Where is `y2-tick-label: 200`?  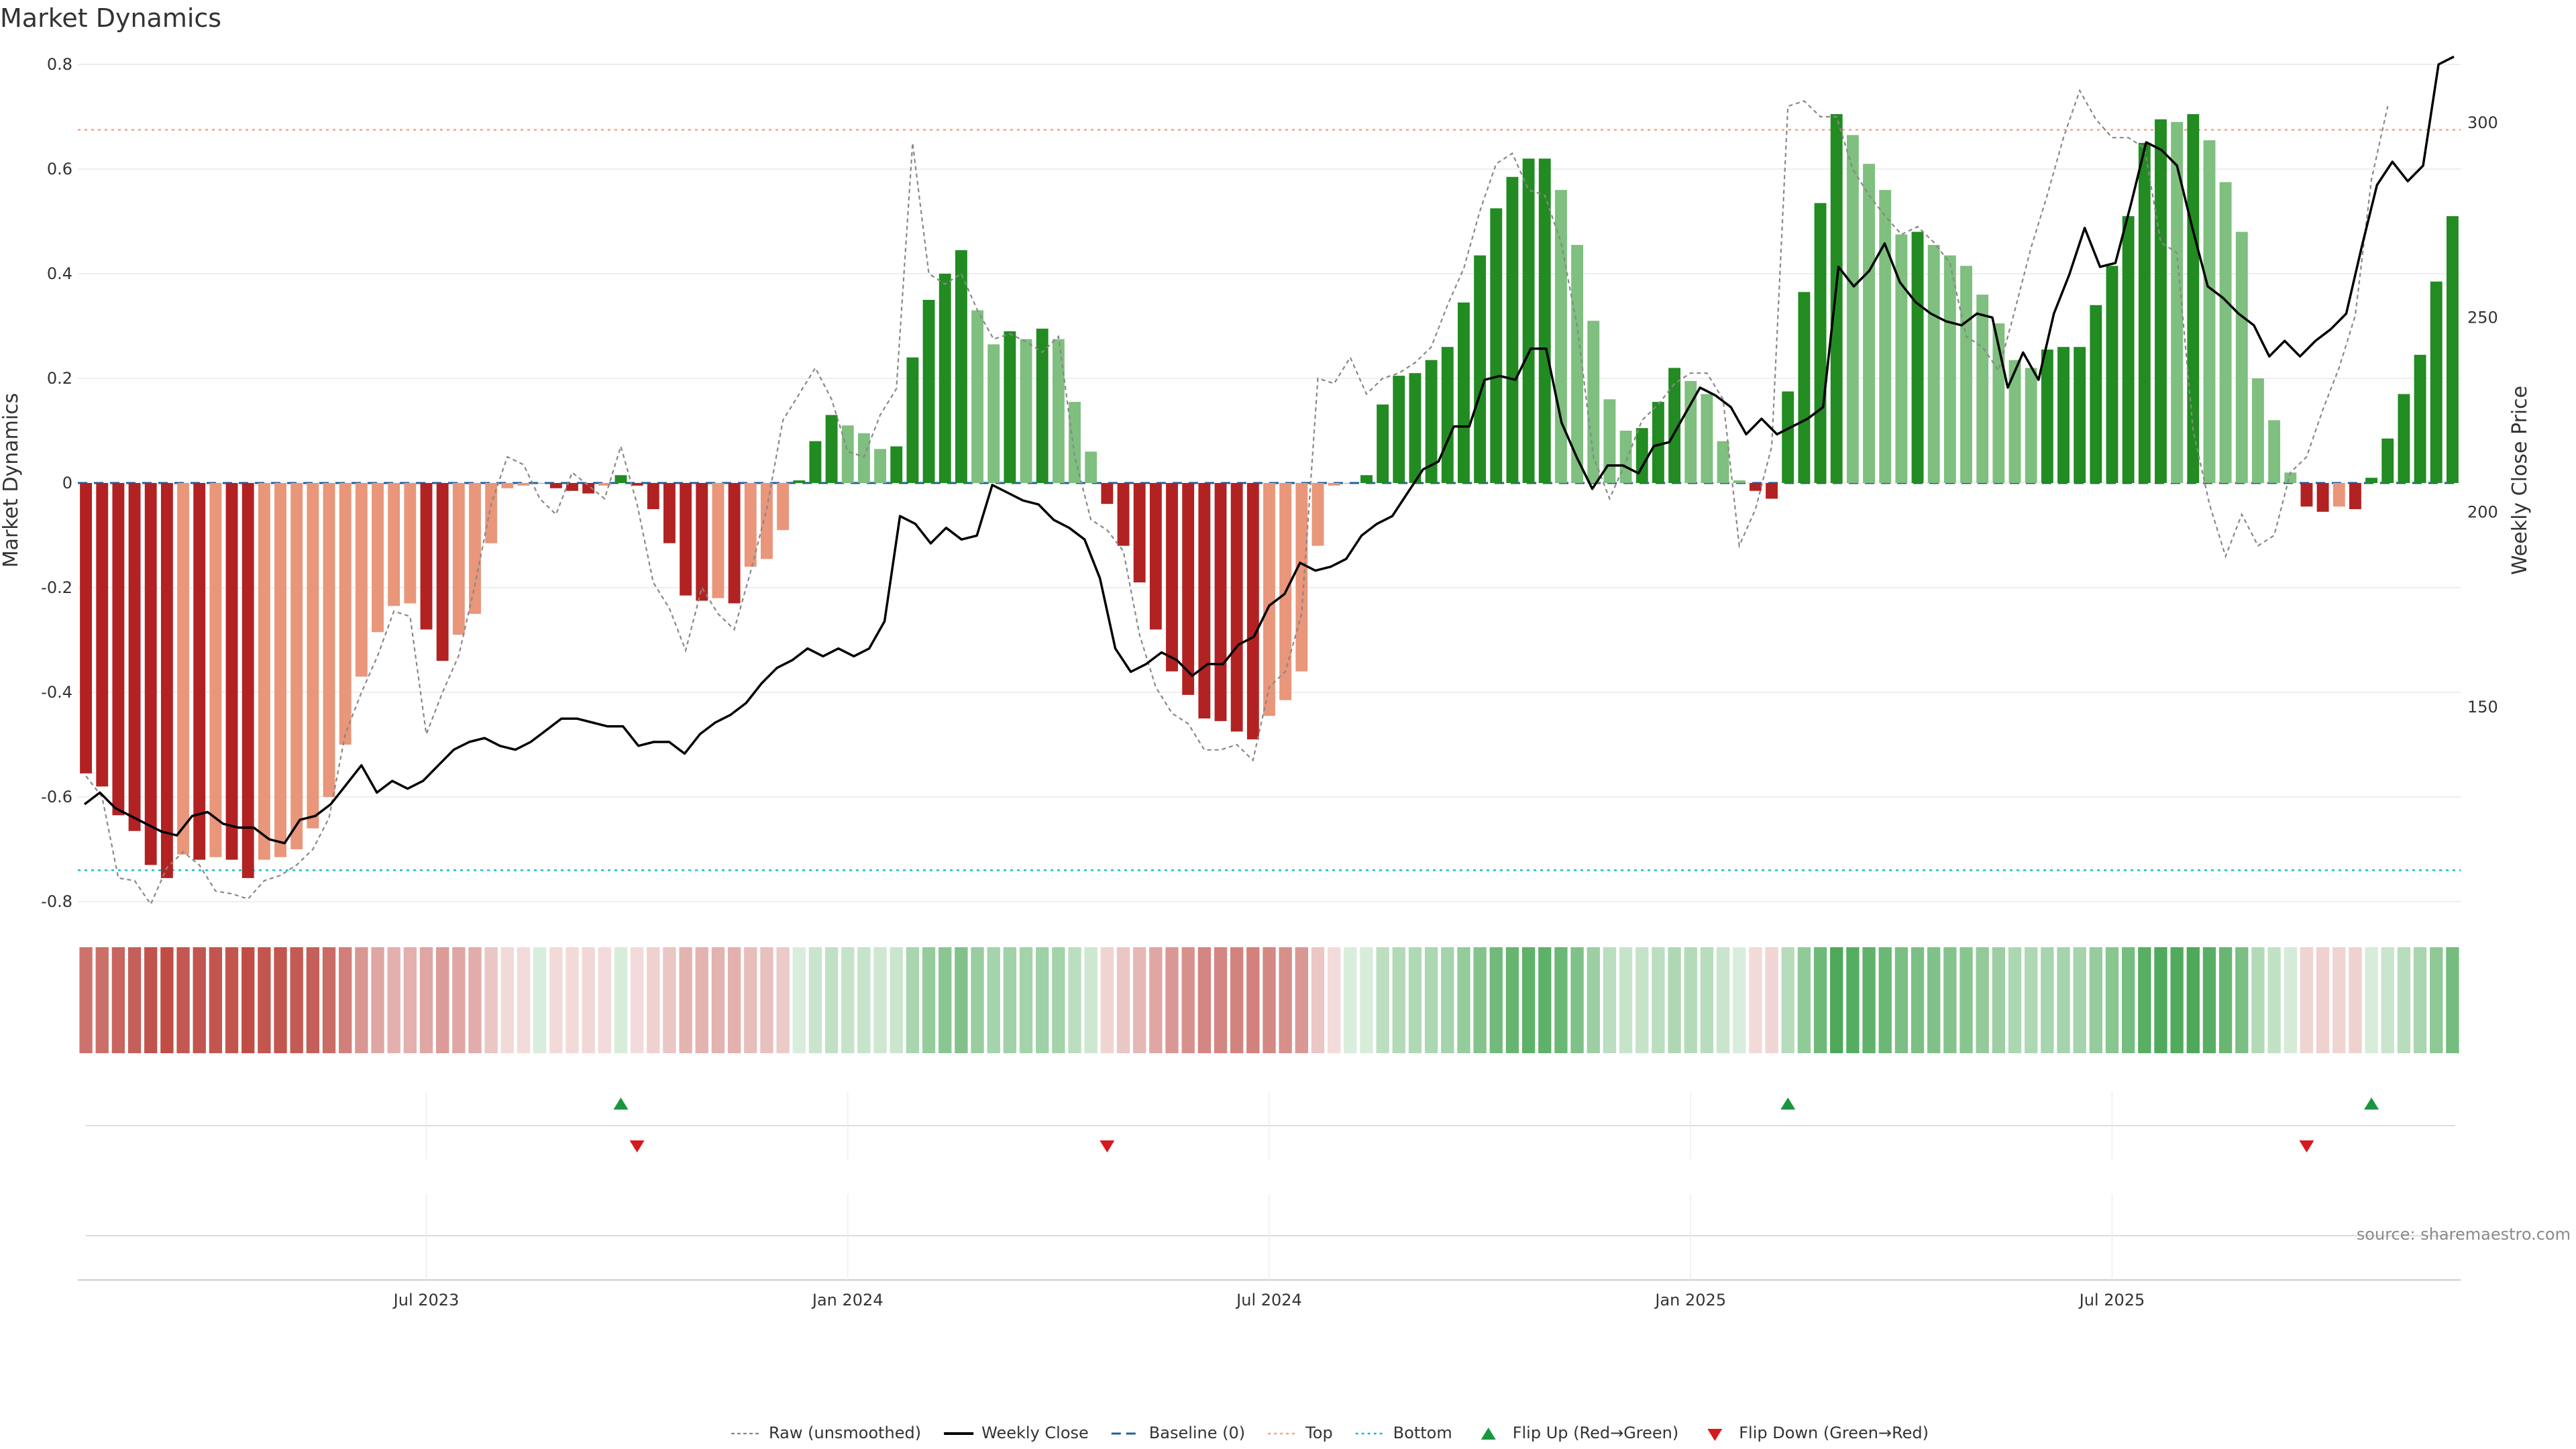
y2-tick-label: 200 is located at coordinates (2482, 512).